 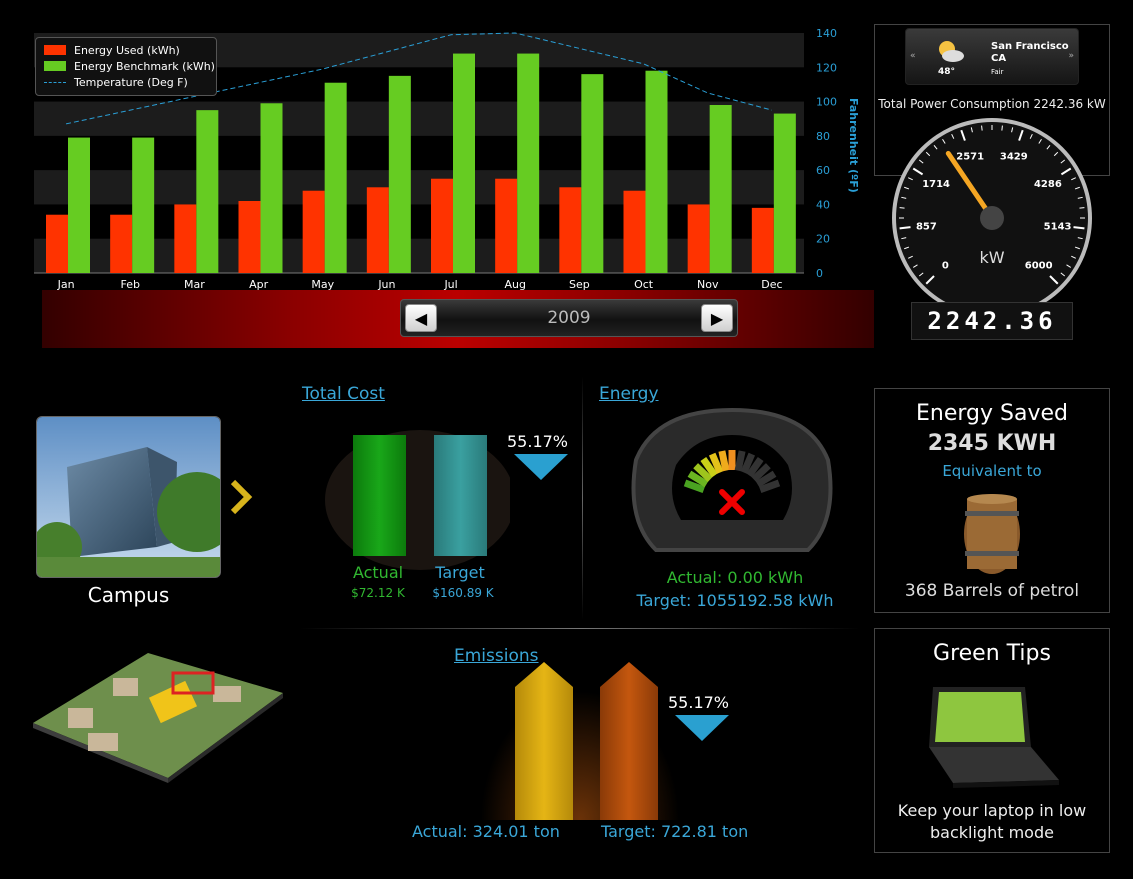 I want to click on power-gauge: 0 857 1714 2571 3429 4286 5143 6000 kW, so click(x=992, y=218).